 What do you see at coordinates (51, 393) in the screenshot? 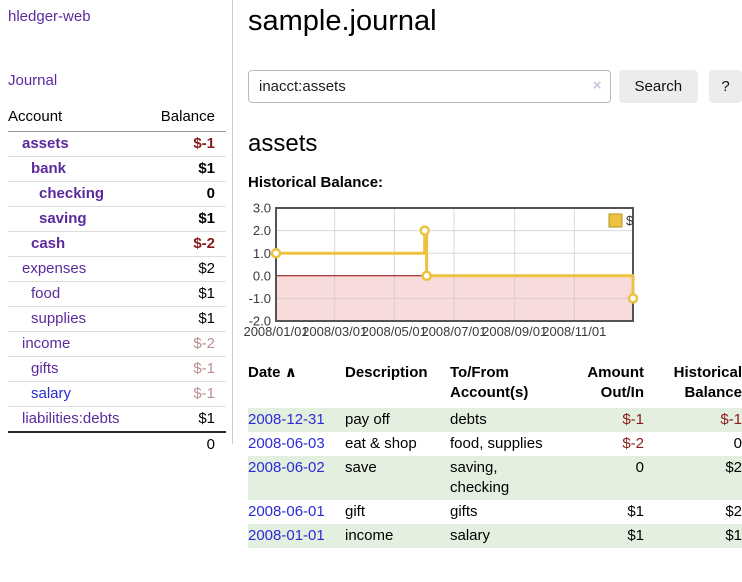
I see `account-link: salary` at bounding box center [51, 393].